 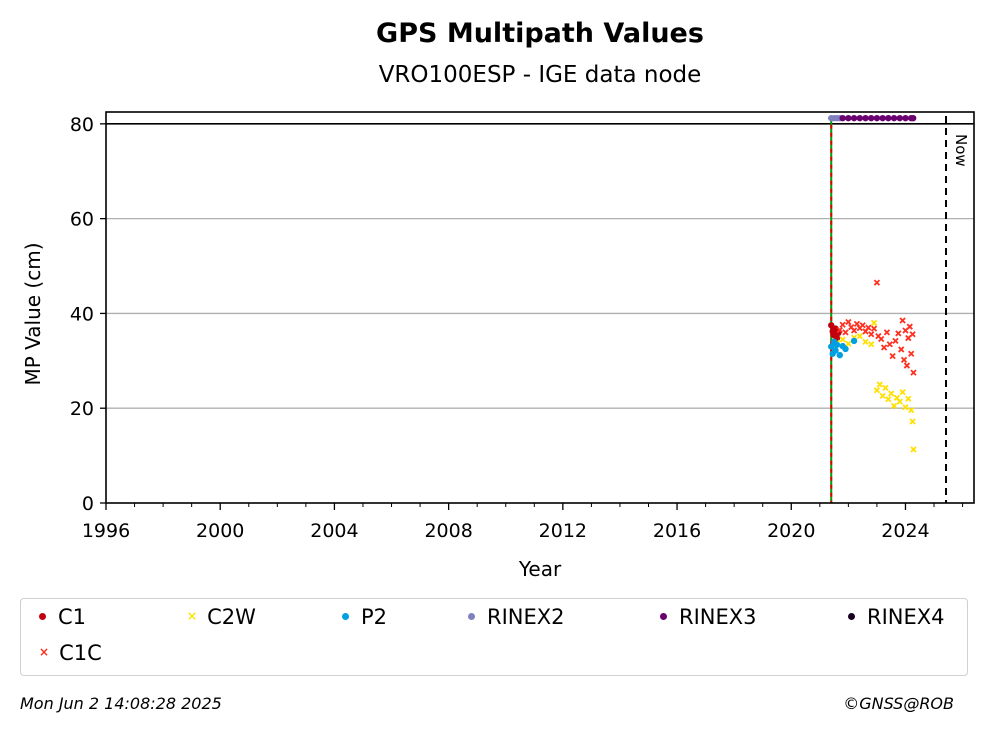 What do you see at coordinates (905, 531) in the screenshot?
I see `x-tick-label: 2024` at bounding box center [905, 531].